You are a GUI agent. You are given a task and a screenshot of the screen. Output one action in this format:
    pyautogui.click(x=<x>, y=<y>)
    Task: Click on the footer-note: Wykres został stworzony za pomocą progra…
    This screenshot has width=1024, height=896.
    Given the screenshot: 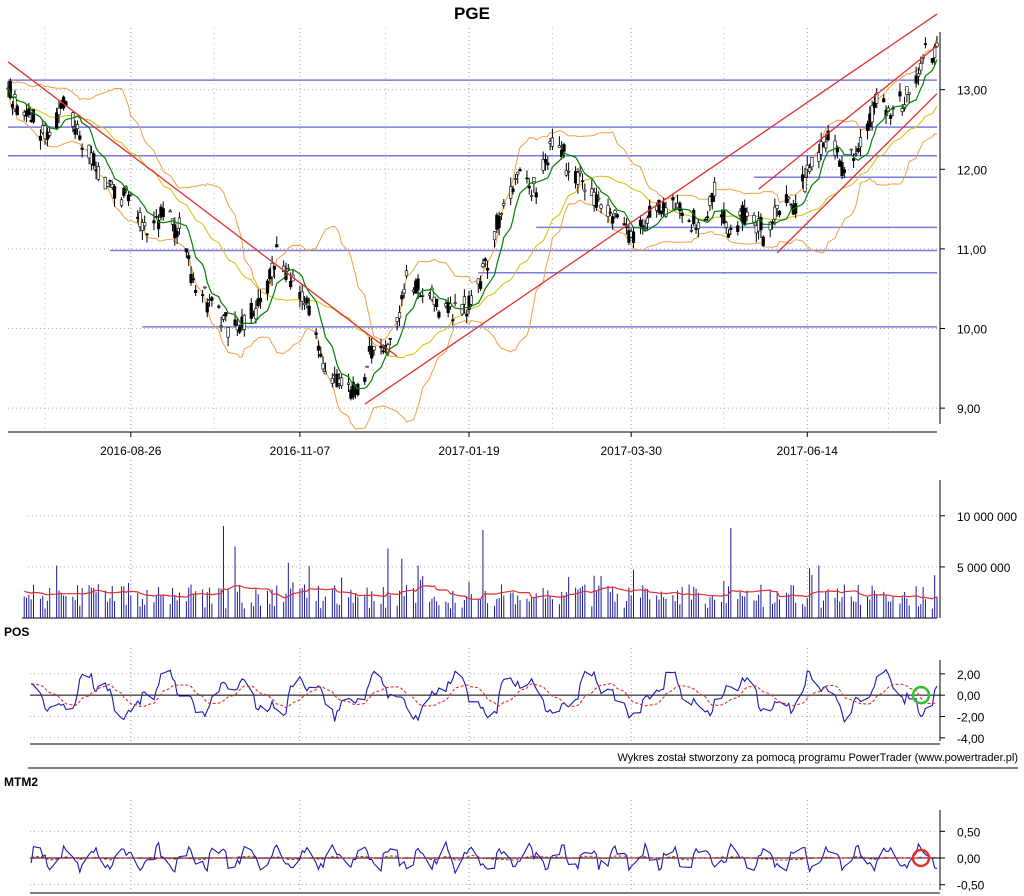 What is the action you would take?
    pyautogui.click(x=817, y=758)
    